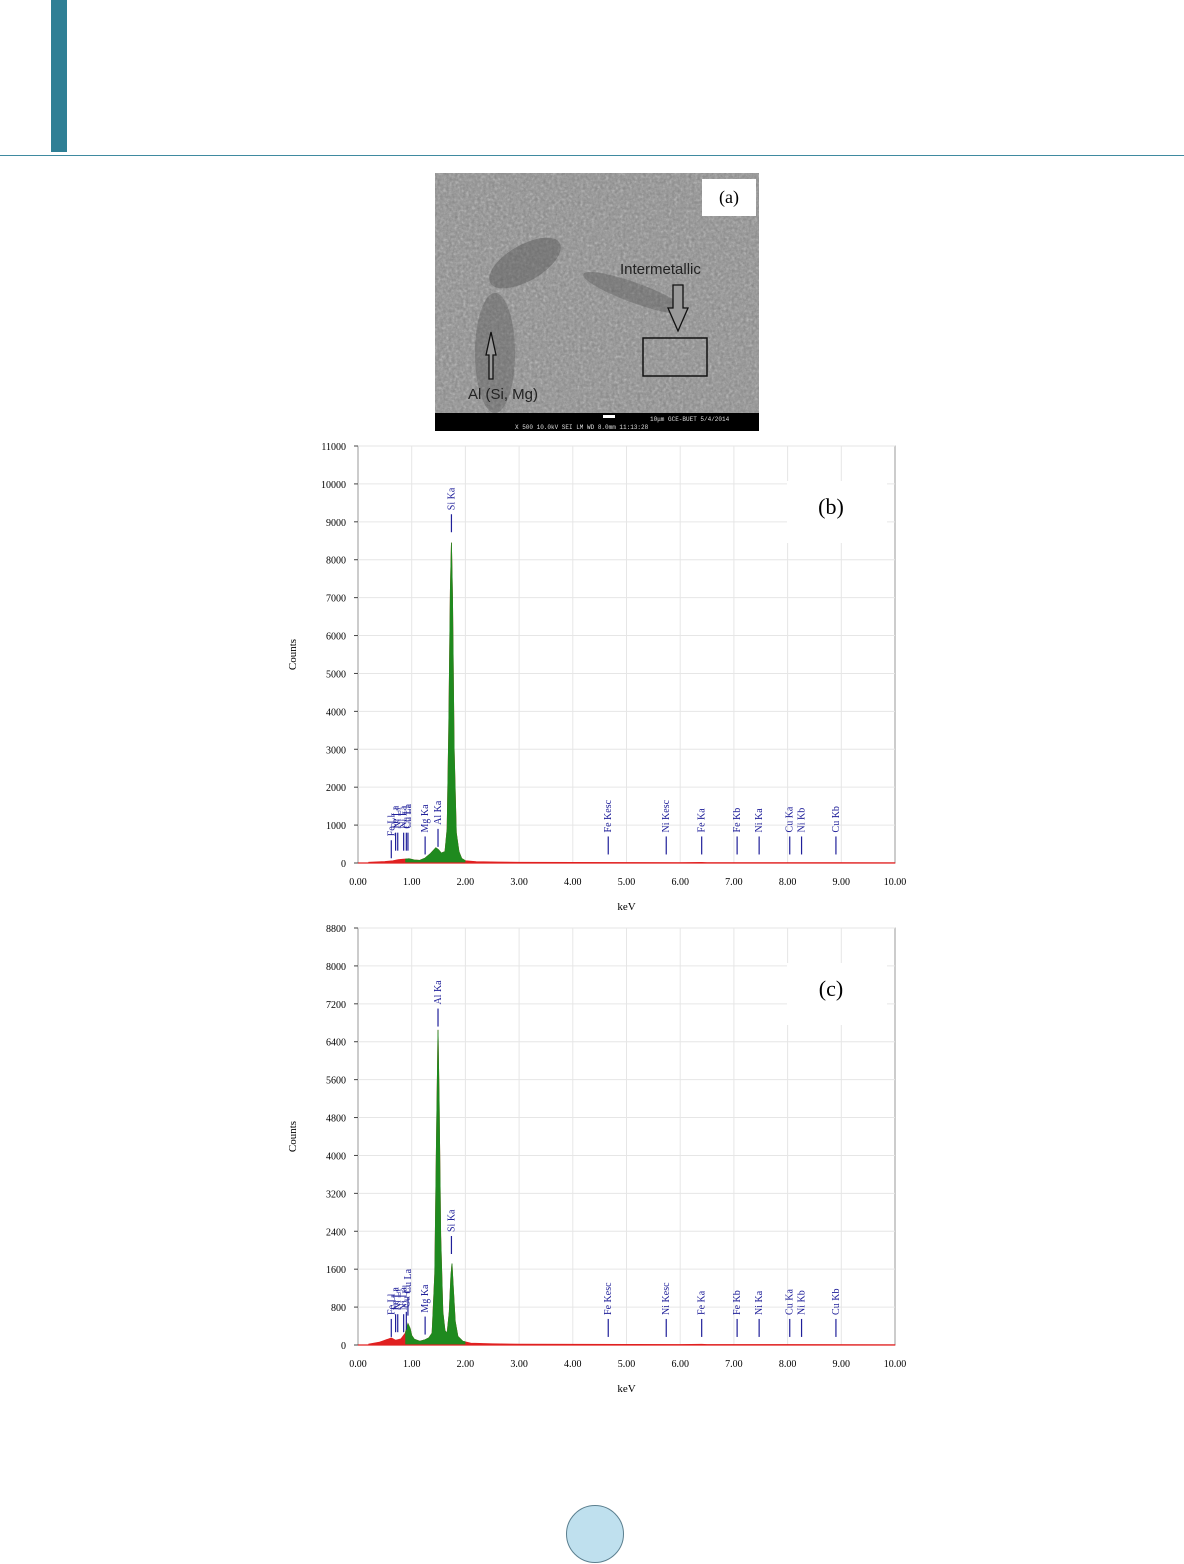 Image resolution: width=1184 pixels, height=1564 pixels. What do you see at coordinates (336, 750) in the screenshot?
I see `y-tick-label: 3000` at bounding box center [336, 750].